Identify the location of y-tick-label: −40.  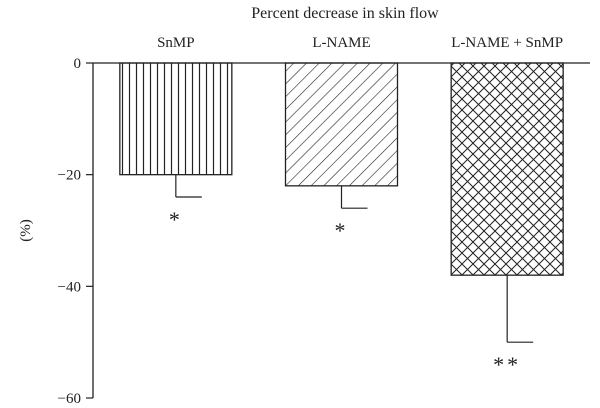
(69, 287).